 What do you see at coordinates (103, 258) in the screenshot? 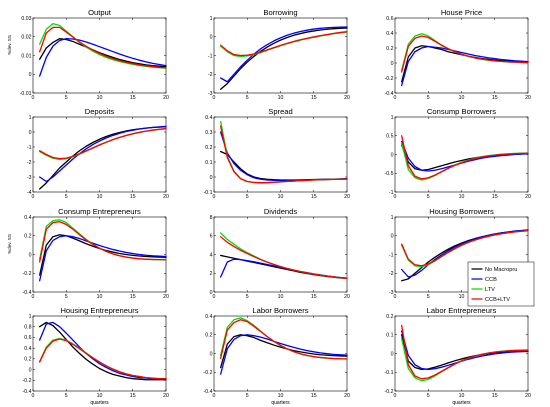
I see `panel-consump-entrepreneurs-line-ccb` at bounding box center [103, 258].